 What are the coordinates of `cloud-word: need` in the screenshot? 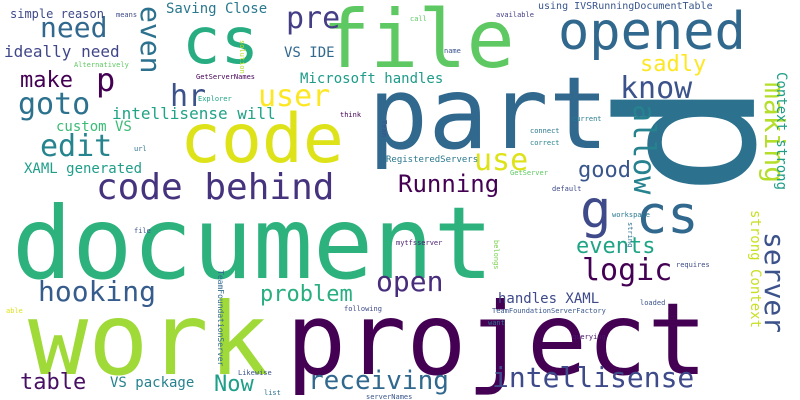 It's located at (74, 27).